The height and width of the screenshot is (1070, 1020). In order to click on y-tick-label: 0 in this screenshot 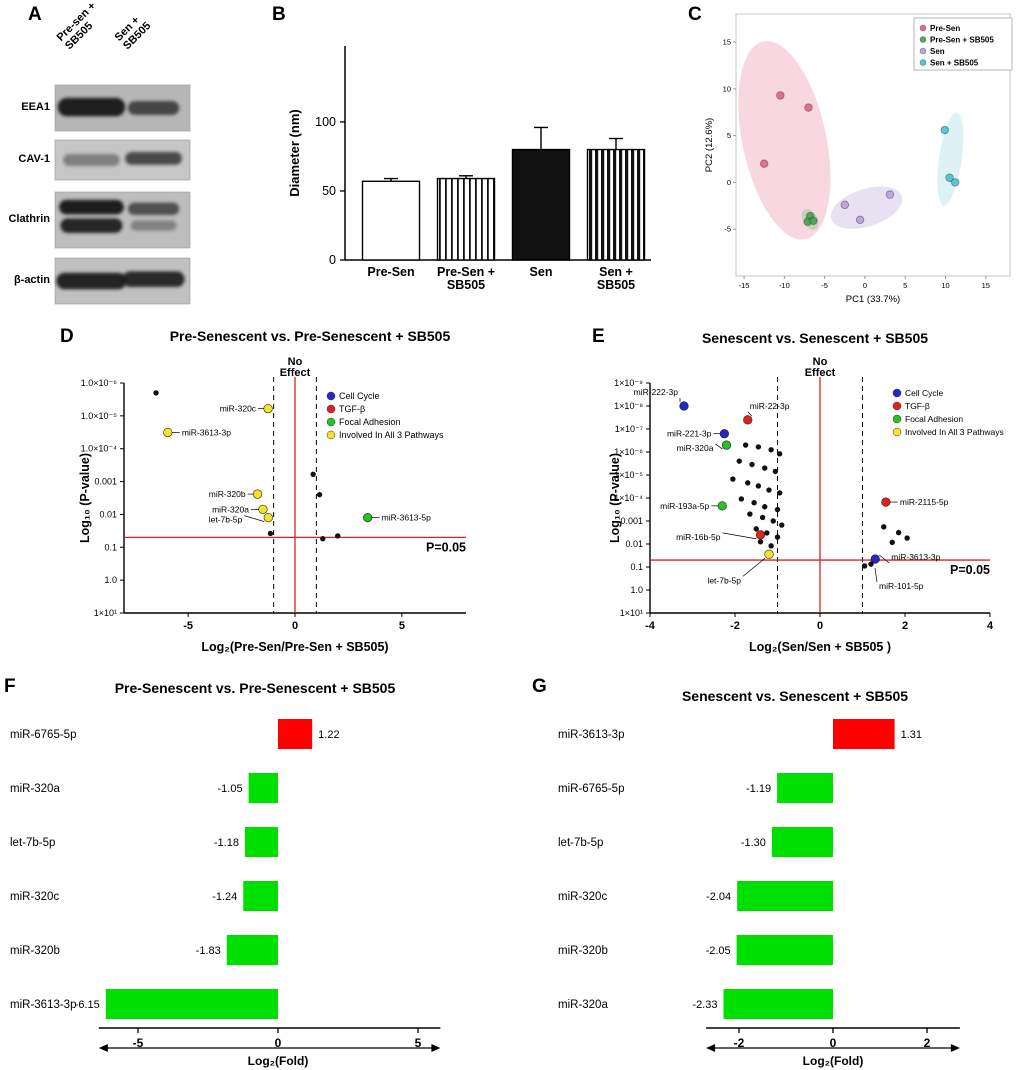, I will do `click(332, 260)`.